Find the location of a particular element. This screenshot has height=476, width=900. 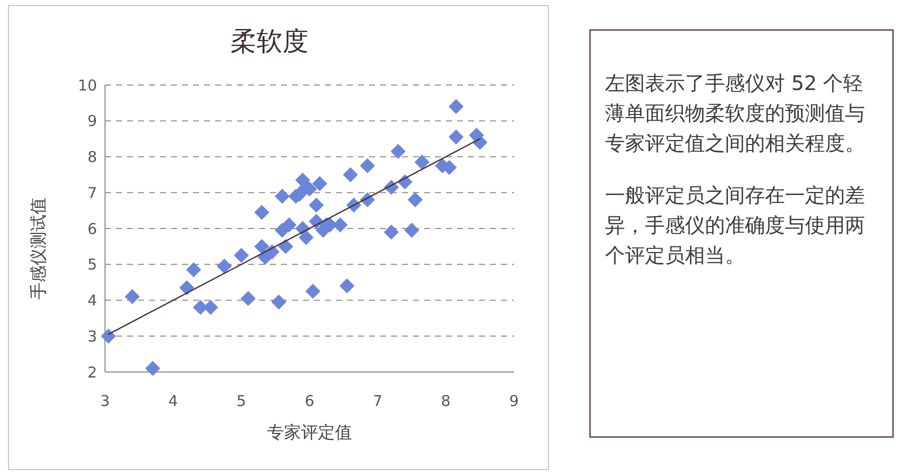

x-tick-label: 4 is located at coordinates (173, 401).